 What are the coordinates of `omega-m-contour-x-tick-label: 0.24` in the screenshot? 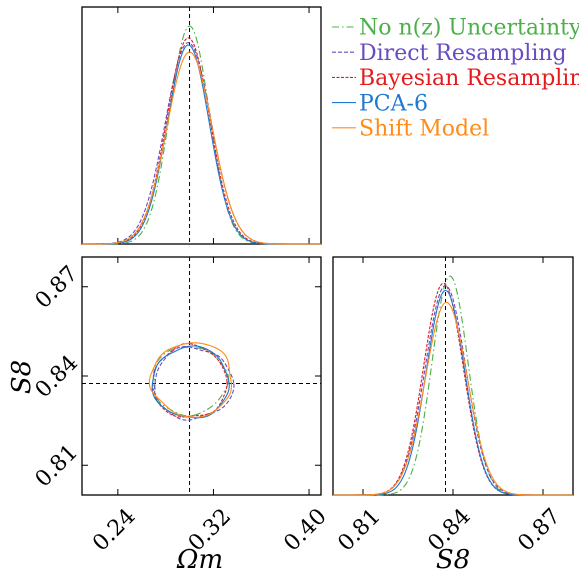 It's located at (114, 530).